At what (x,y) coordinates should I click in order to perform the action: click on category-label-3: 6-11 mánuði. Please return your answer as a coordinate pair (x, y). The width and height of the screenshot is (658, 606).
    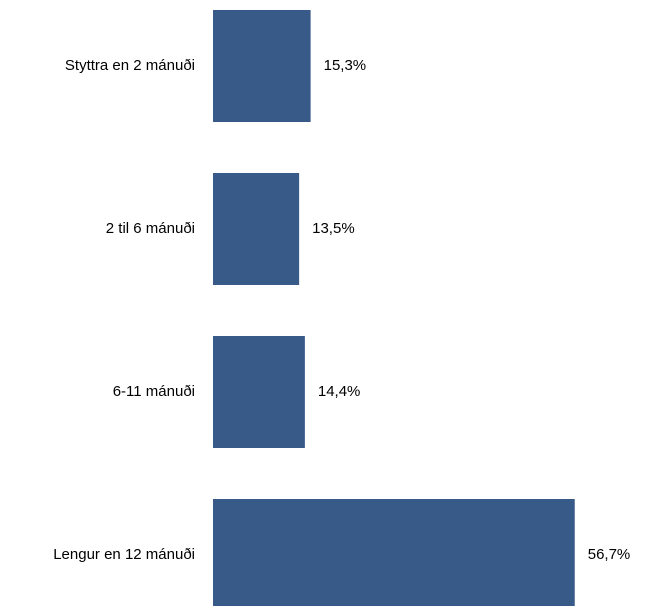
    Looking at the image, I should click on (154, 391).